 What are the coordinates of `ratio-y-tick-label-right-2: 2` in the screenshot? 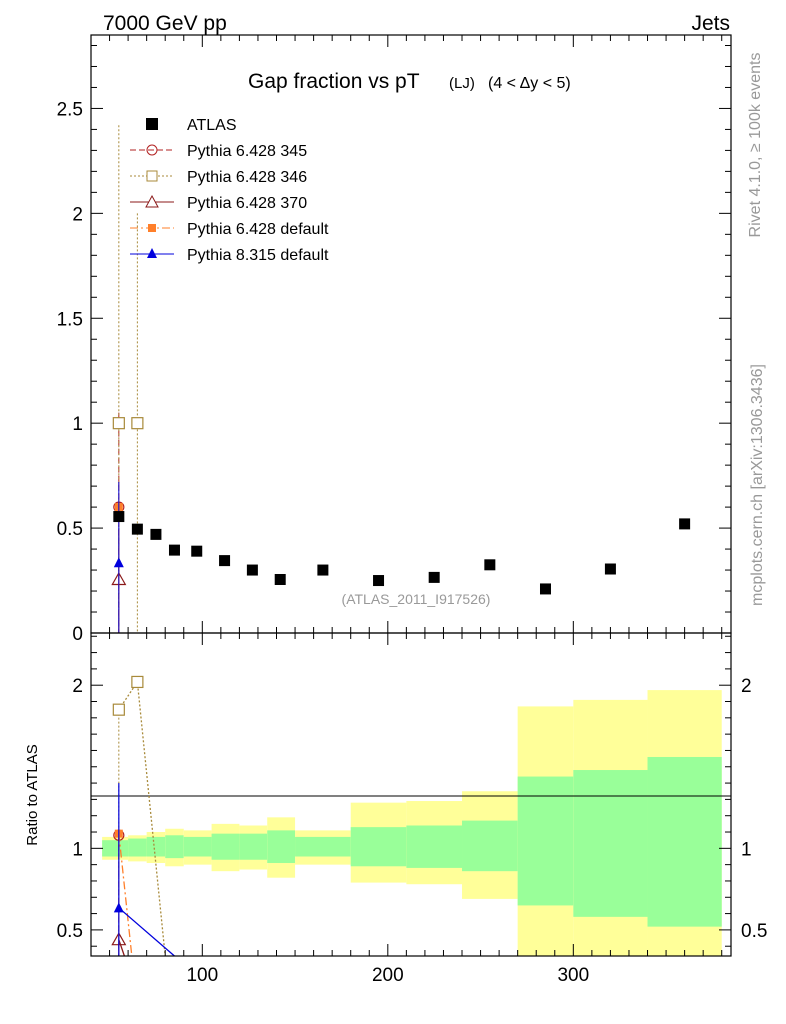 It's located at (746, 686).